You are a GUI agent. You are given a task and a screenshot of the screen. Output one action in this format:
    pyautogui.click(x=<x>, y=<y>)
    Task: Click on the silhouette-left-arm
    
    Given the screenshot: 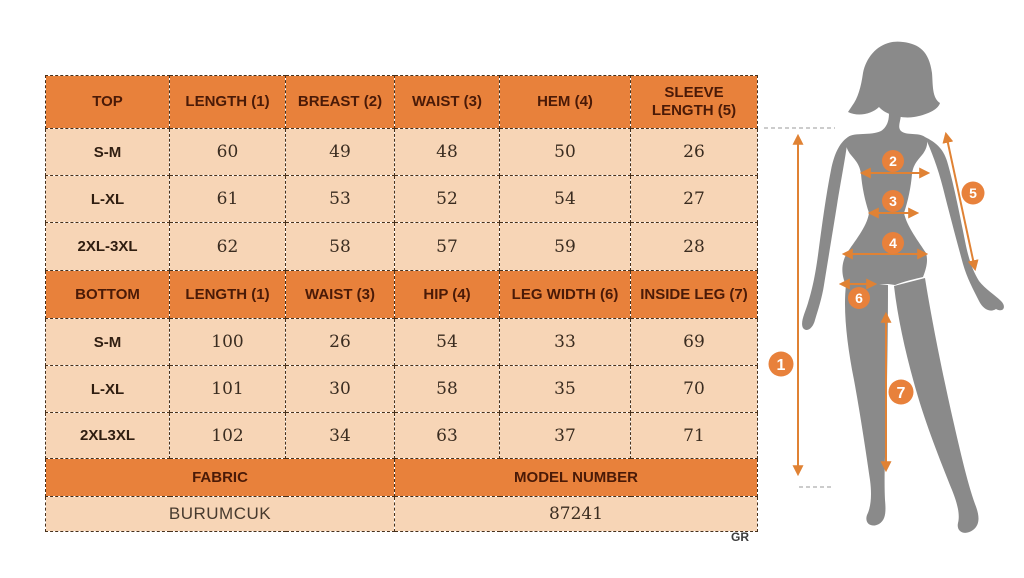 What is the action you would take?
    pyautogui.click(x=825, y=234)
    